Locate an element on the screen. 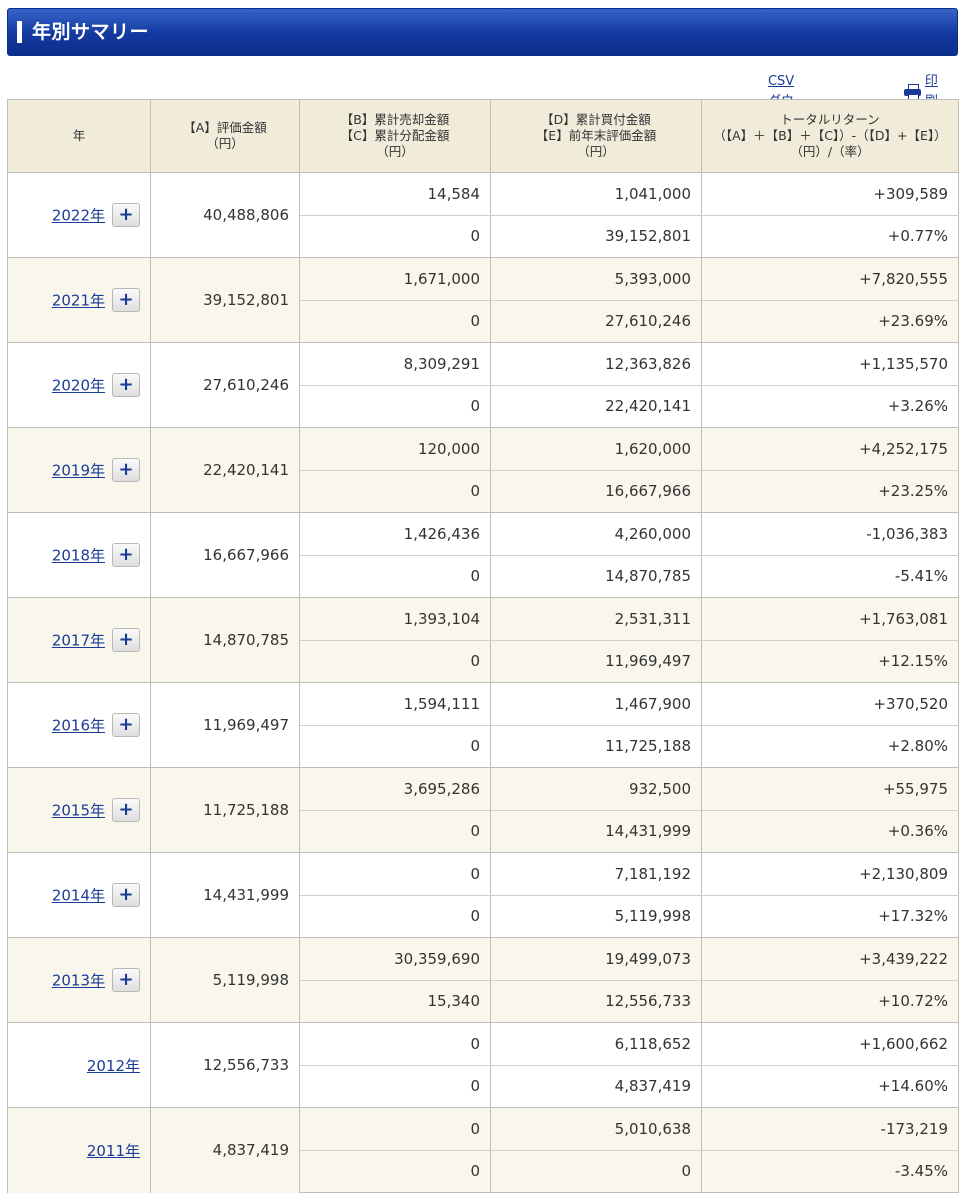  table-row: 0 27,610,246 +23.69% is located at coordinates (483, 321).